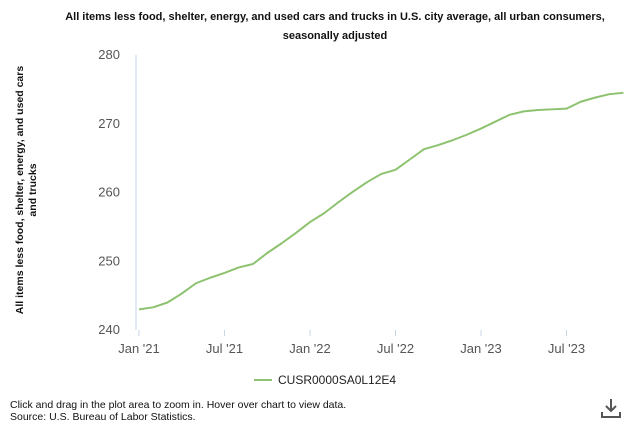 The height and width of the screenshot is (424, 637). I want to click on y-tick-label: 240, so click(109, 329).